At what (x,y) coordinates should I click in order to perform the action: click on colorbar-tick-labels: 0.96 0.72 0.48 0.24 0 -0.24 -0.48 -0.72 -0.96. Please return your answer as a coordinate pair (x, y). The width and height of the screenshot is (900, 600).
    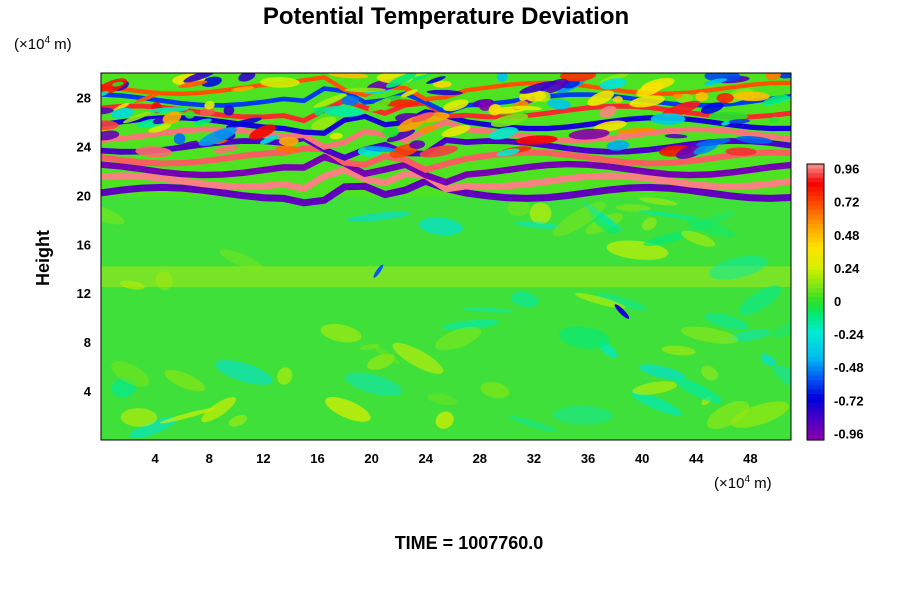
    Looking at the image, I should click on (849, 302).